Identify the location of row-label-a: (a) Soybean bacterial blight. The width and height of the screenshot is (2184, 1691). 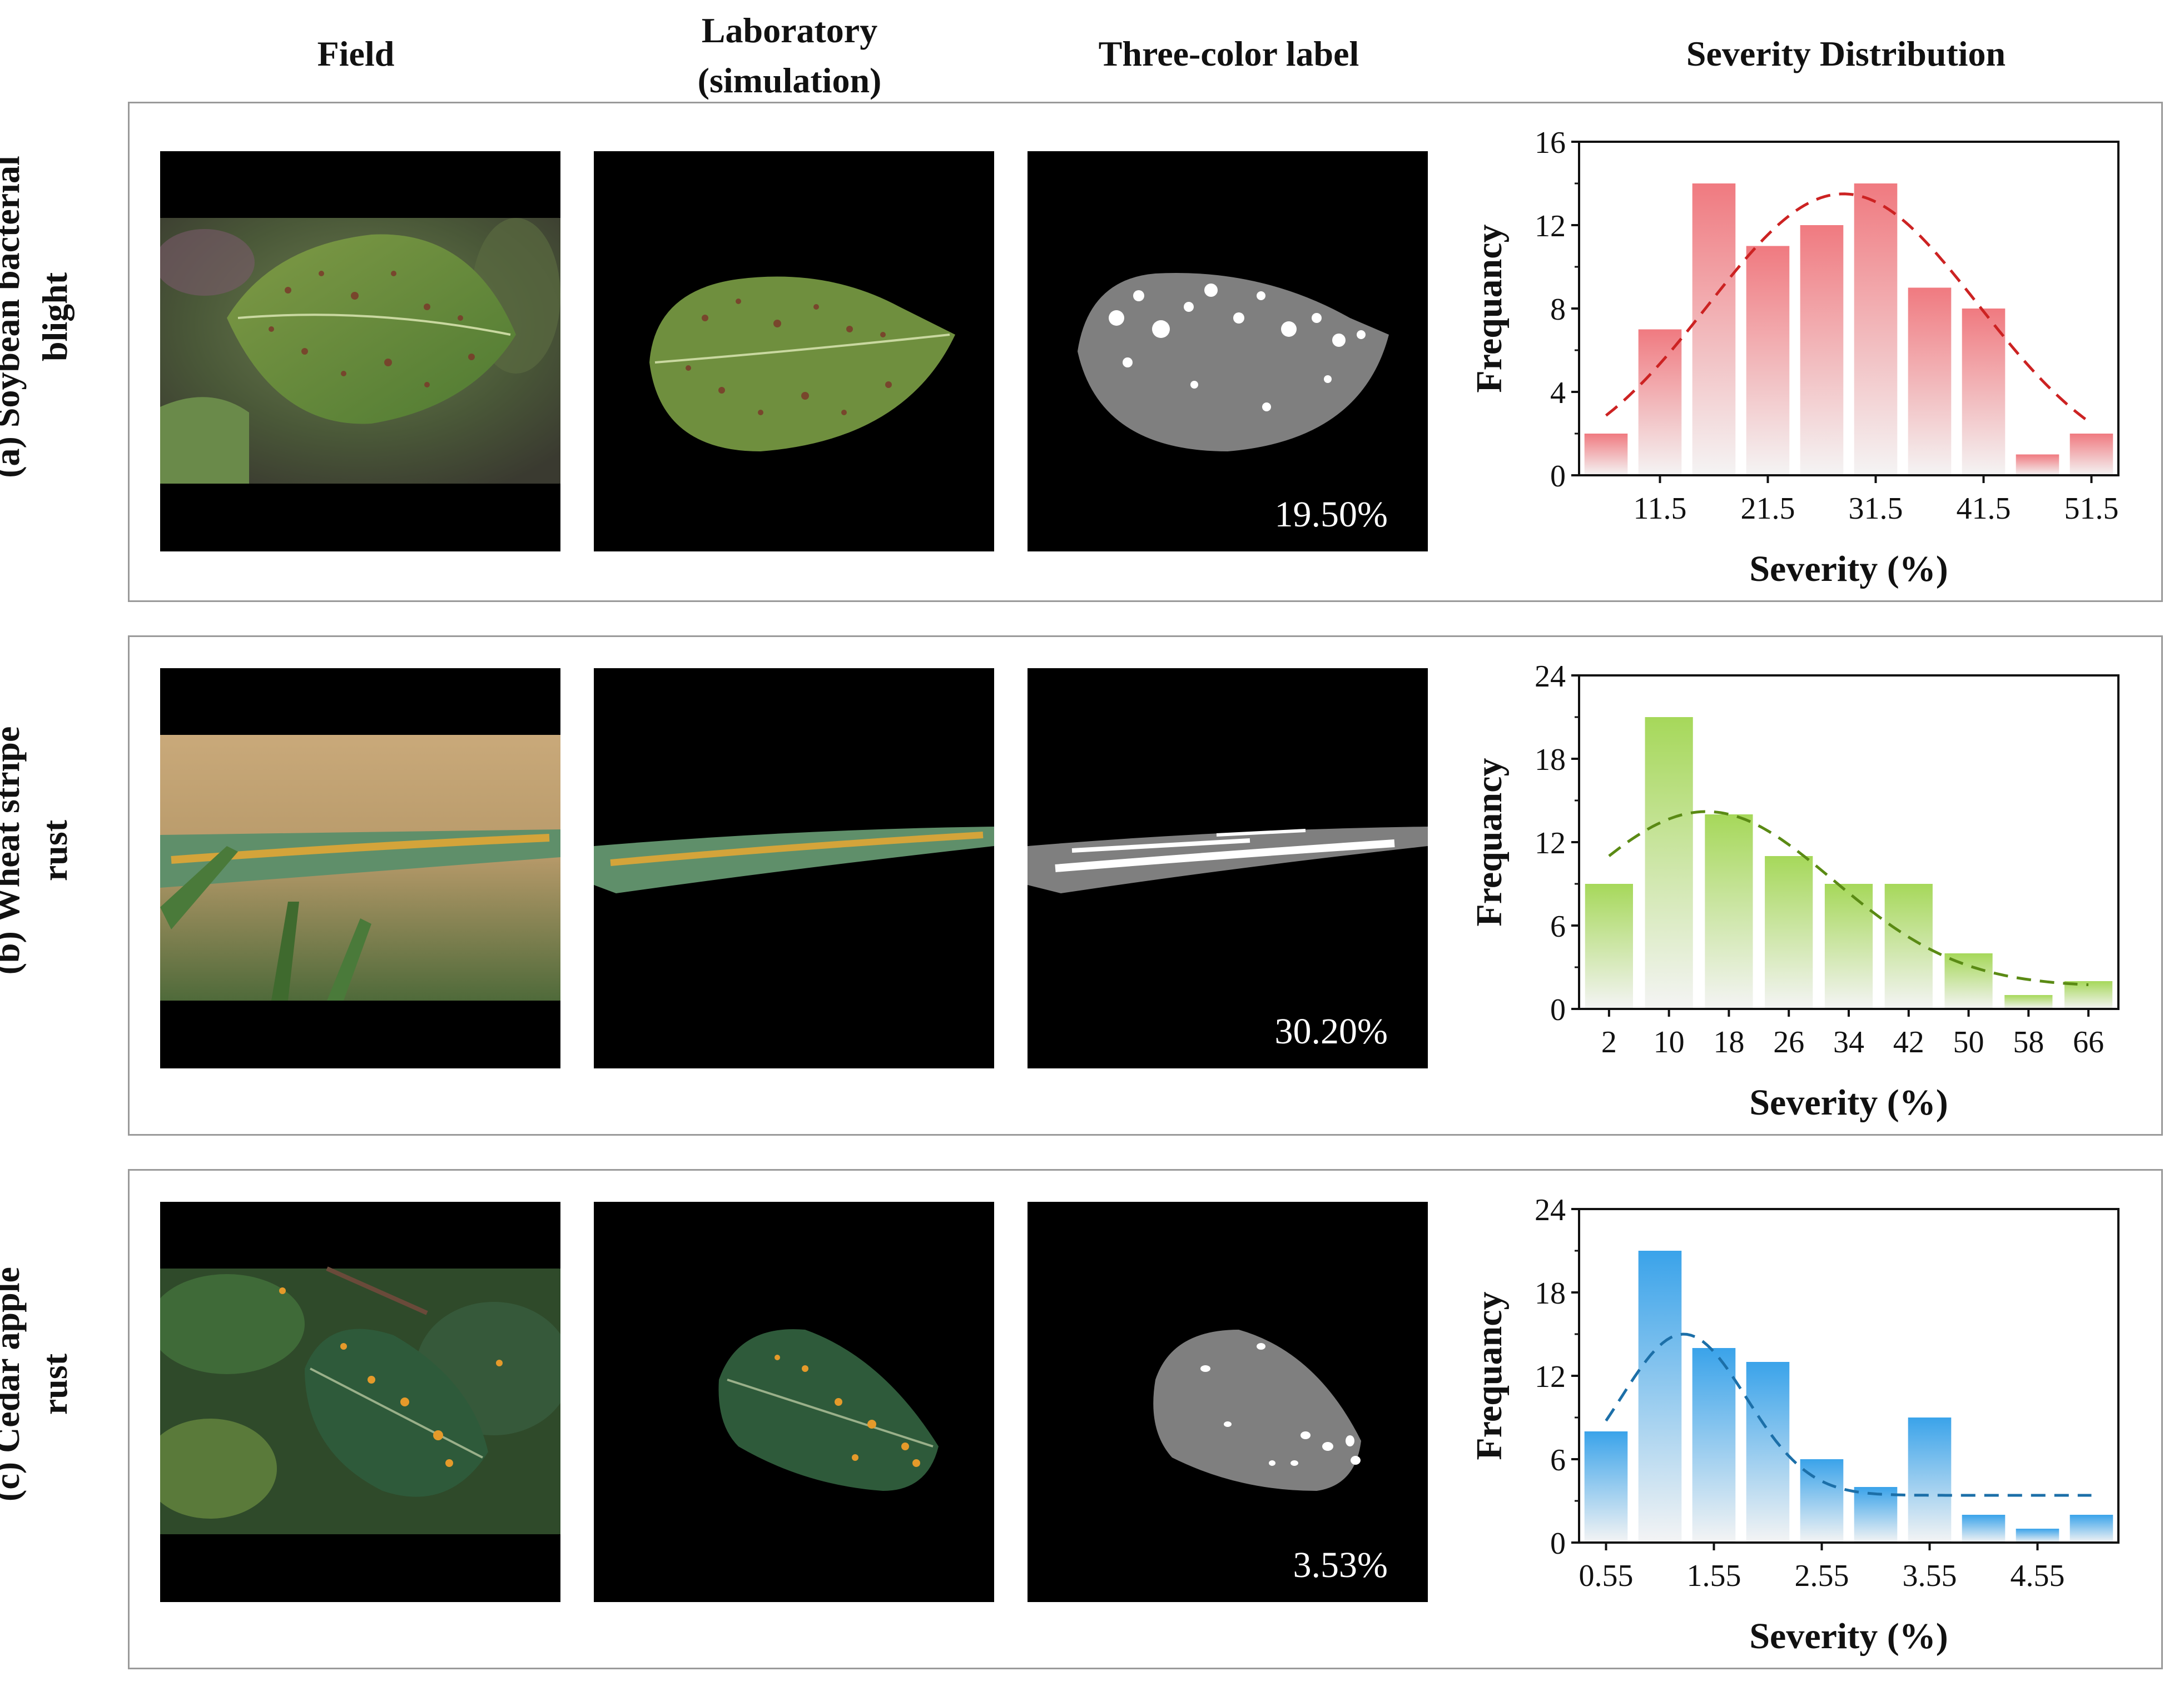
(41, 317).